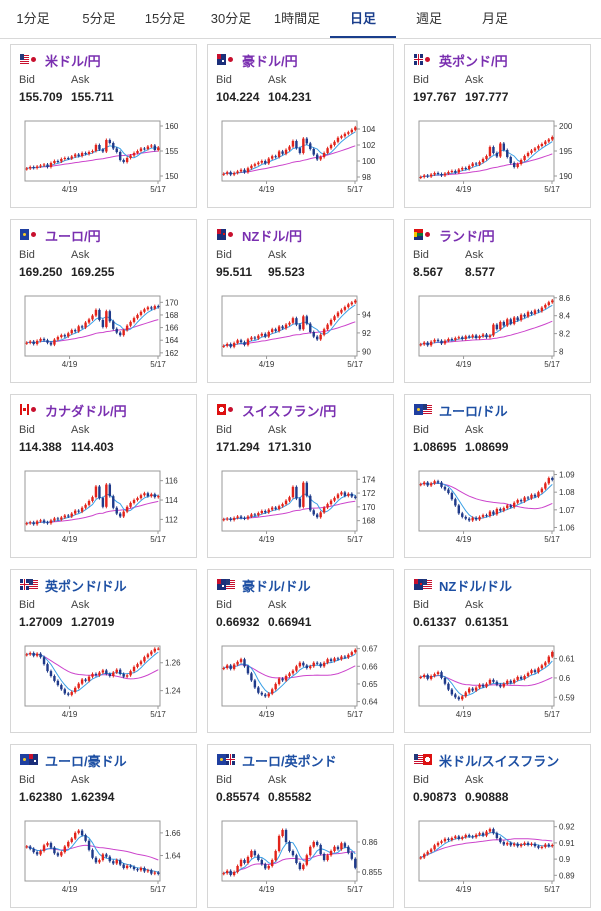 This screenshot has height=911, width=601. Describe the element at coordinates (270, 61) in the screenshot. I see `pair-title: 豪ドル/円` at that location.